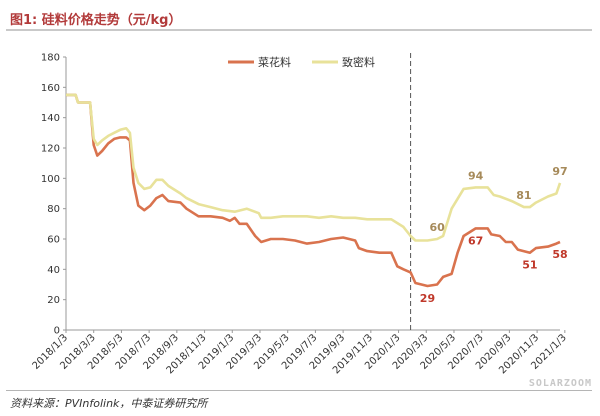 Image resolution: width=600 pixels, height=416 pixels. What do you see at coordinates (53, 300) in the screenshot?
I see `y-tick-label: 20` at bounding box center [53, 300].